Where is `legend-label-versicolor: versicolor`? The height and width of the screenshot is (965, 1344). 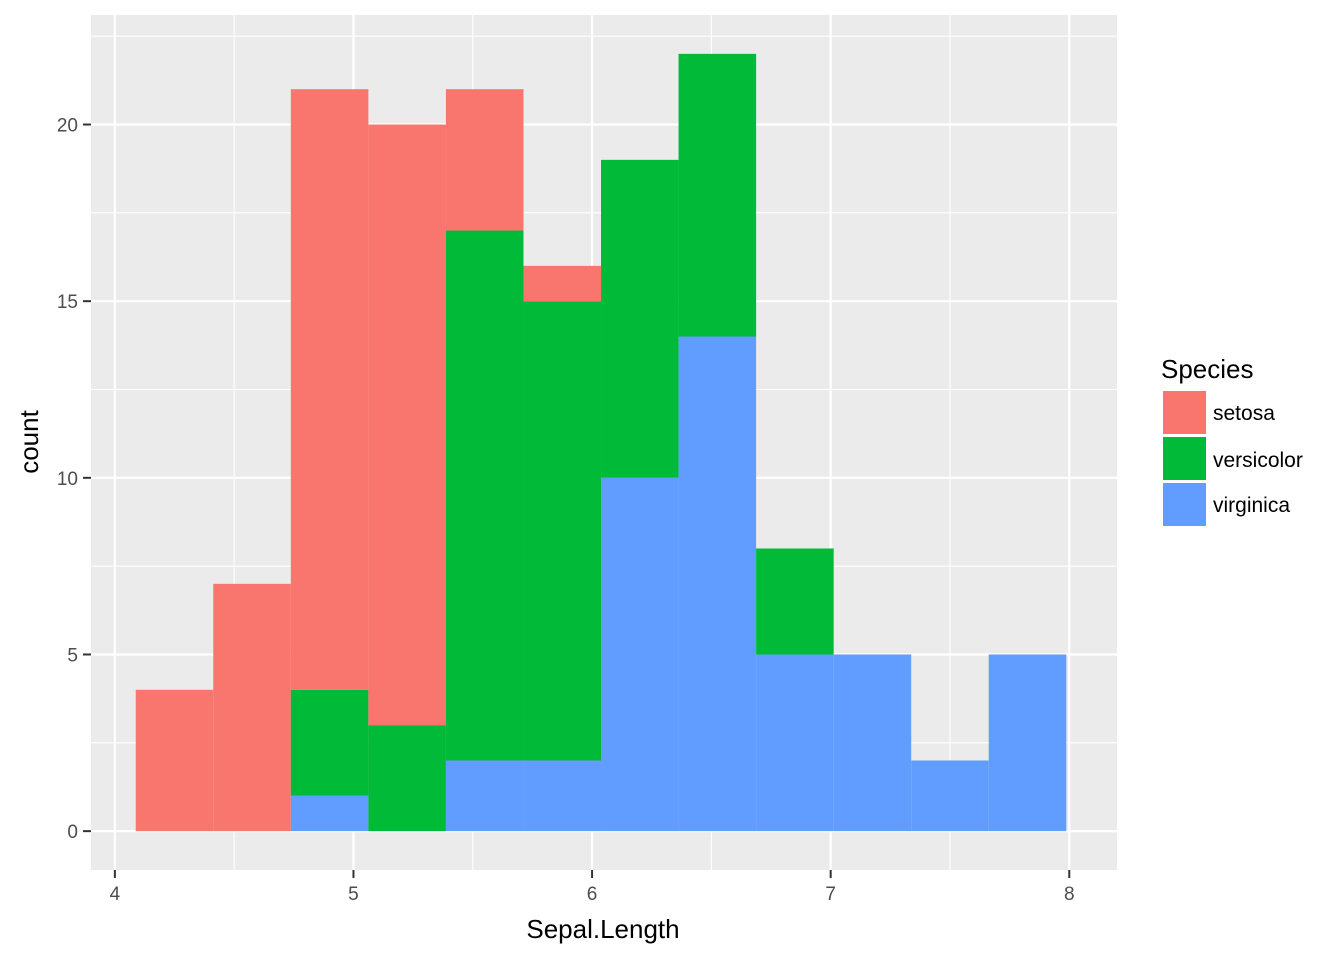 legend-label-versicolor: versicolor is located at coordinates (1258, 460).